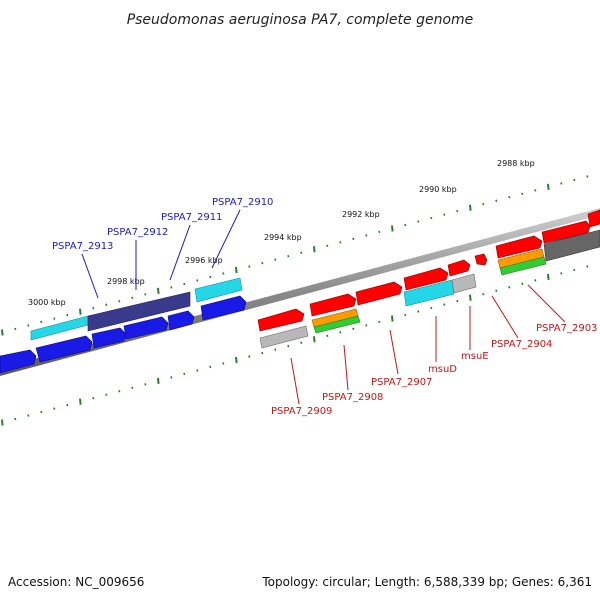 Image resolution: width=600 pixels, height=600 pixels. What do you see at coordinates (429, 293) in the screenshot?
I see `gene-cyan-msud` at bounding box center [429, 293].